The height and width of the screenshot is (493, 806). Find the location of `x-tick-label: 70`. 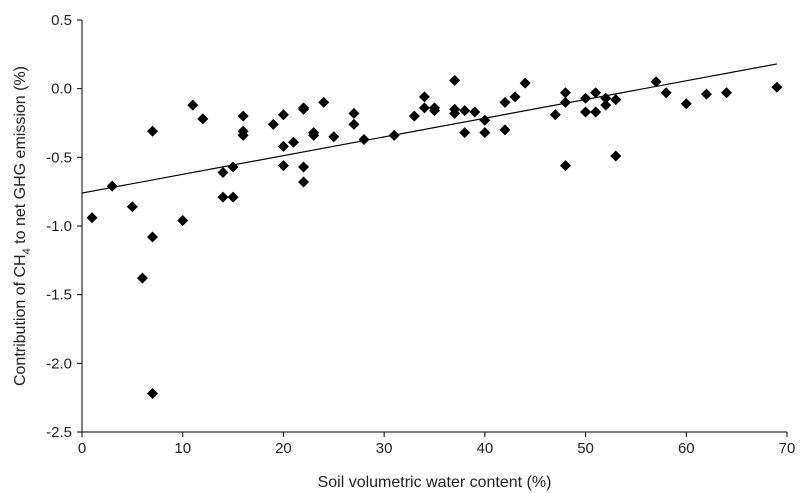

x-tick-label: 70 is located at coordinates (787, 448).